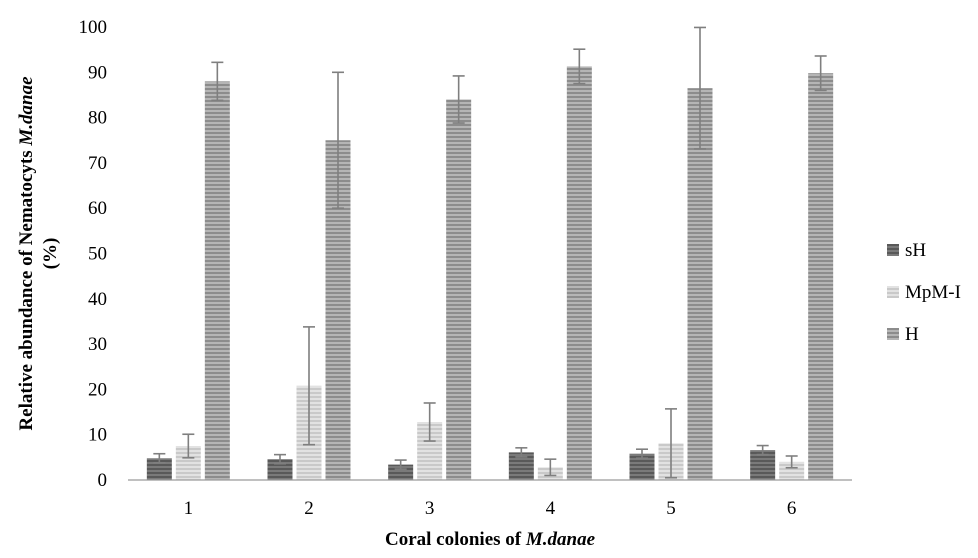  I want to click on y-tick-label: 90, so click(97, 72).